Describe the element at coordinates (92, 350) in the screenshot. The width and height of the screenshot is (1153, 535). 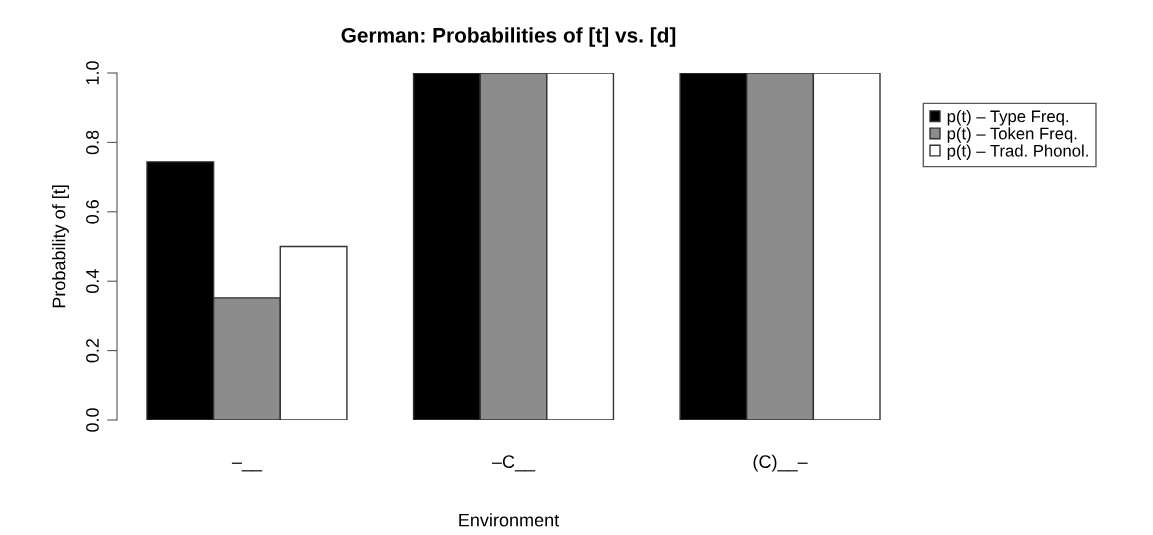
I see `y-tick-label: 0.2` at that location.